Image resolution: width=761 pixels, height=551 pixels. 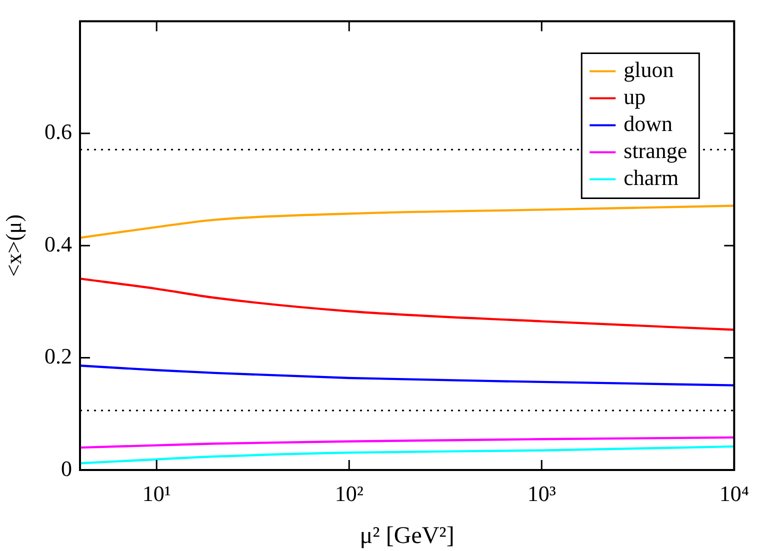 I want to click on x-axis-title: μ² [GeV²], so click(x=407, y=535).